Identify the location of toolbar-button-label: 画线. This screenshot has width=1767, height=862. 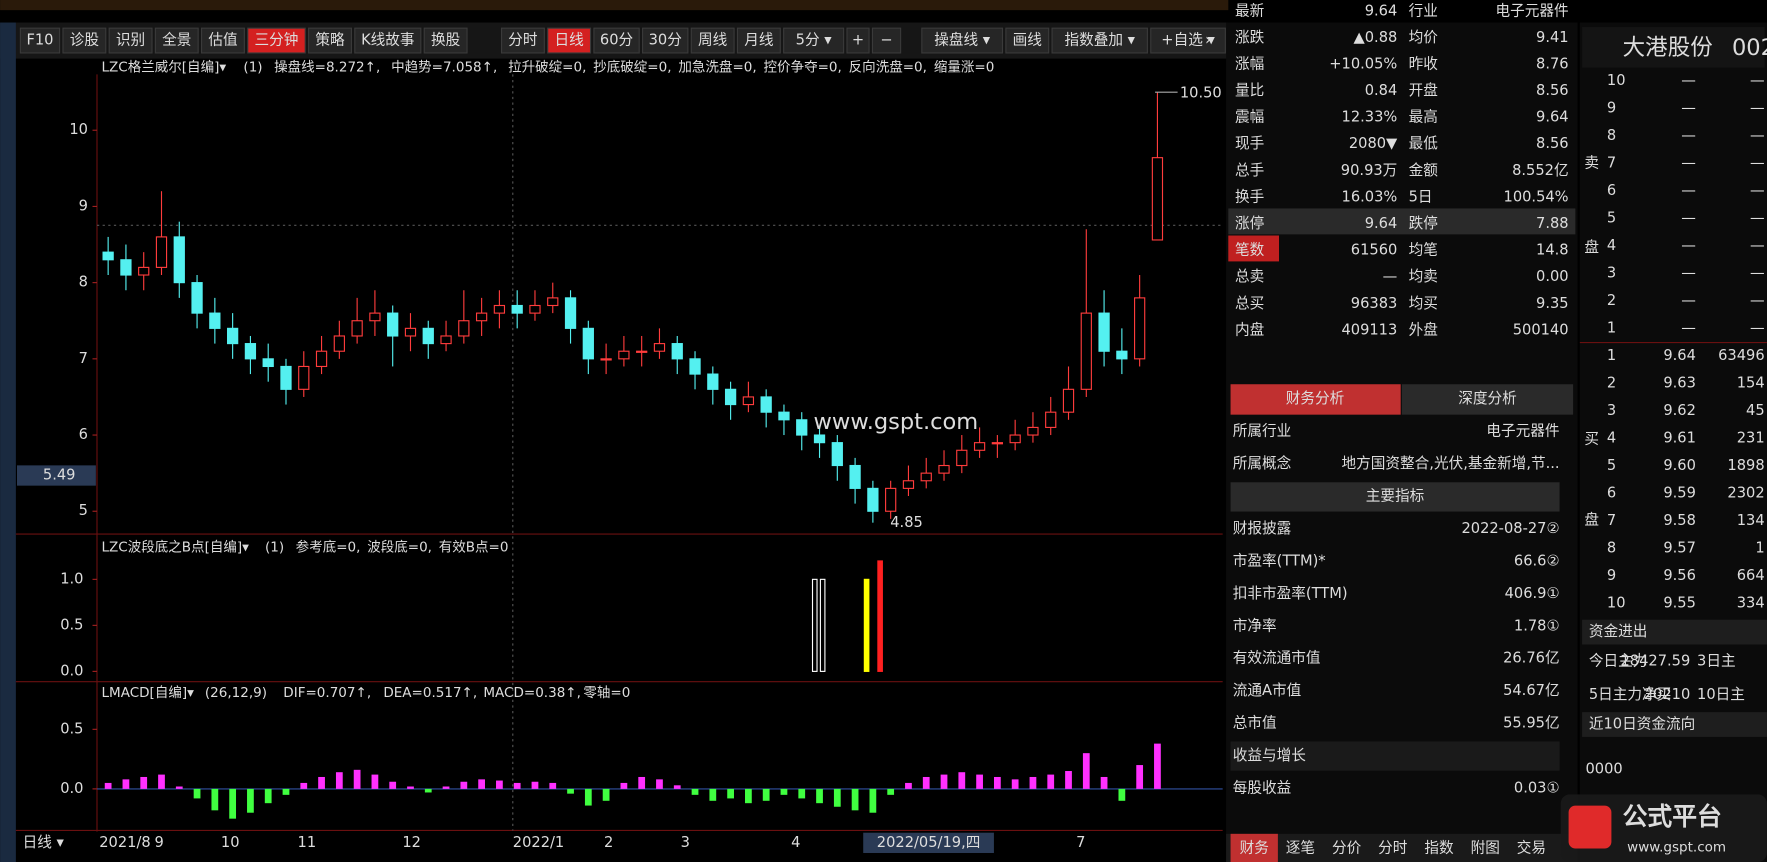
(1028, 40).